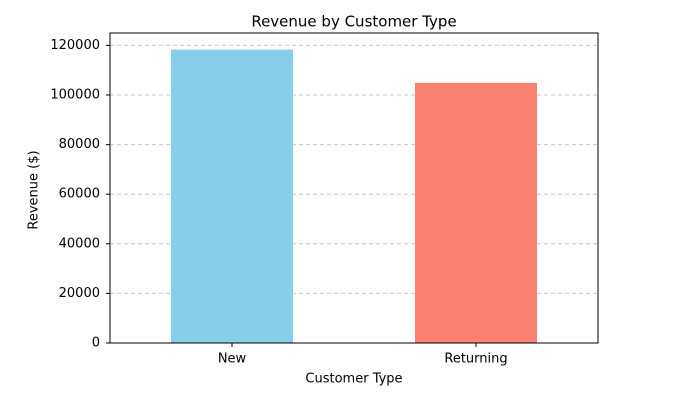 This screenshot has width=696, height=405. Describe the element at coordinates (96, 343) in the screenshot. I see `y-tick-label: 0` at that location.